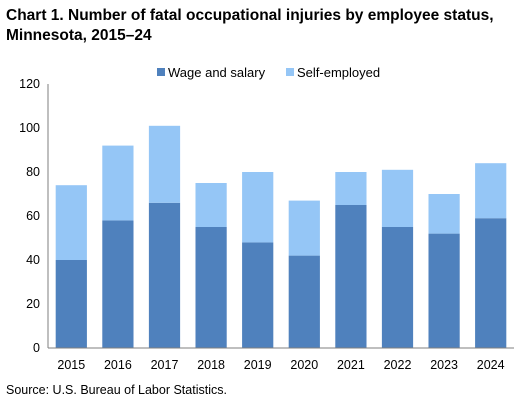 Image resolution: width=528 pixels, height=407 pixels. Describe the element at coordinates (290, 72) in the screenshot. I see `legend-swatch-self-employed` at that location.